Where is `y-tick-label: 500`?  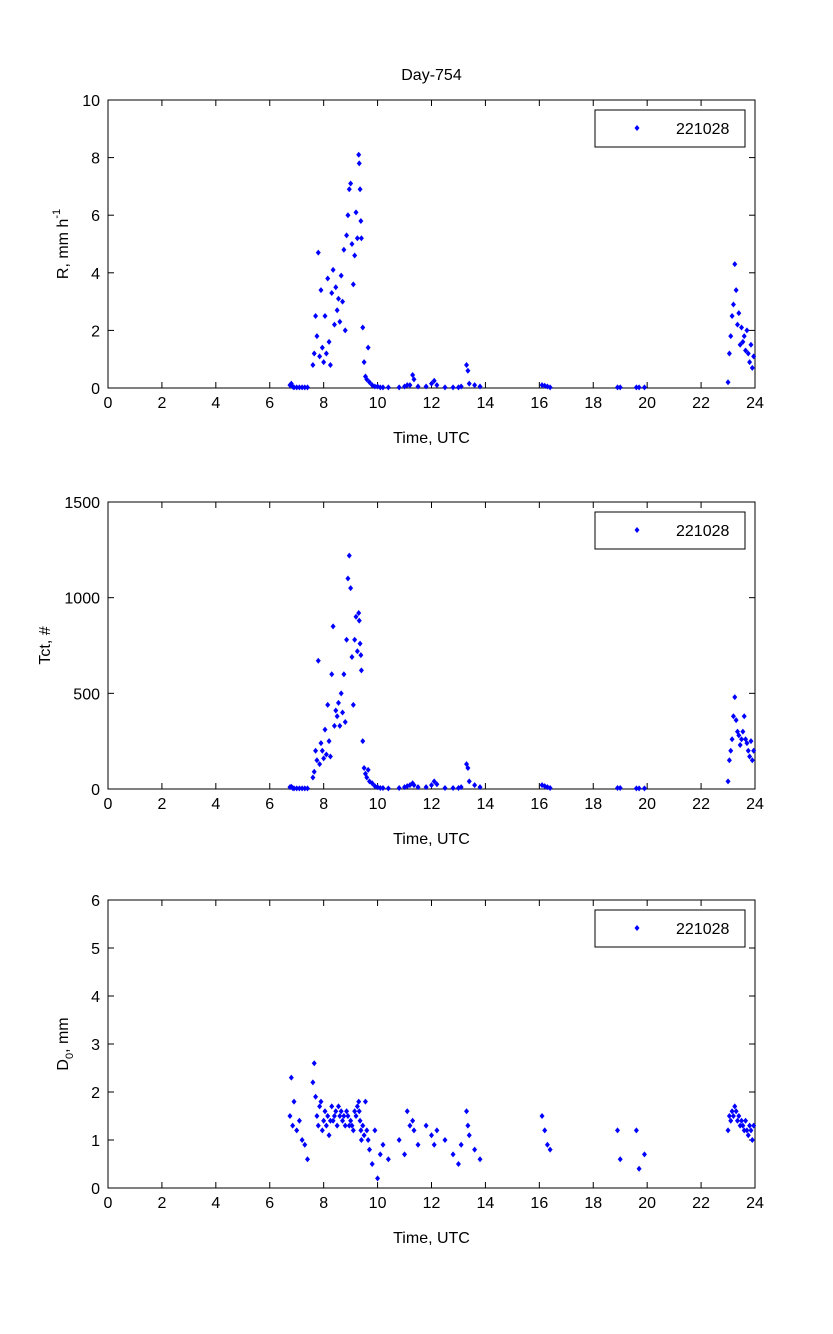
y-tick-label: 500 is located at coordinates (86, 694).